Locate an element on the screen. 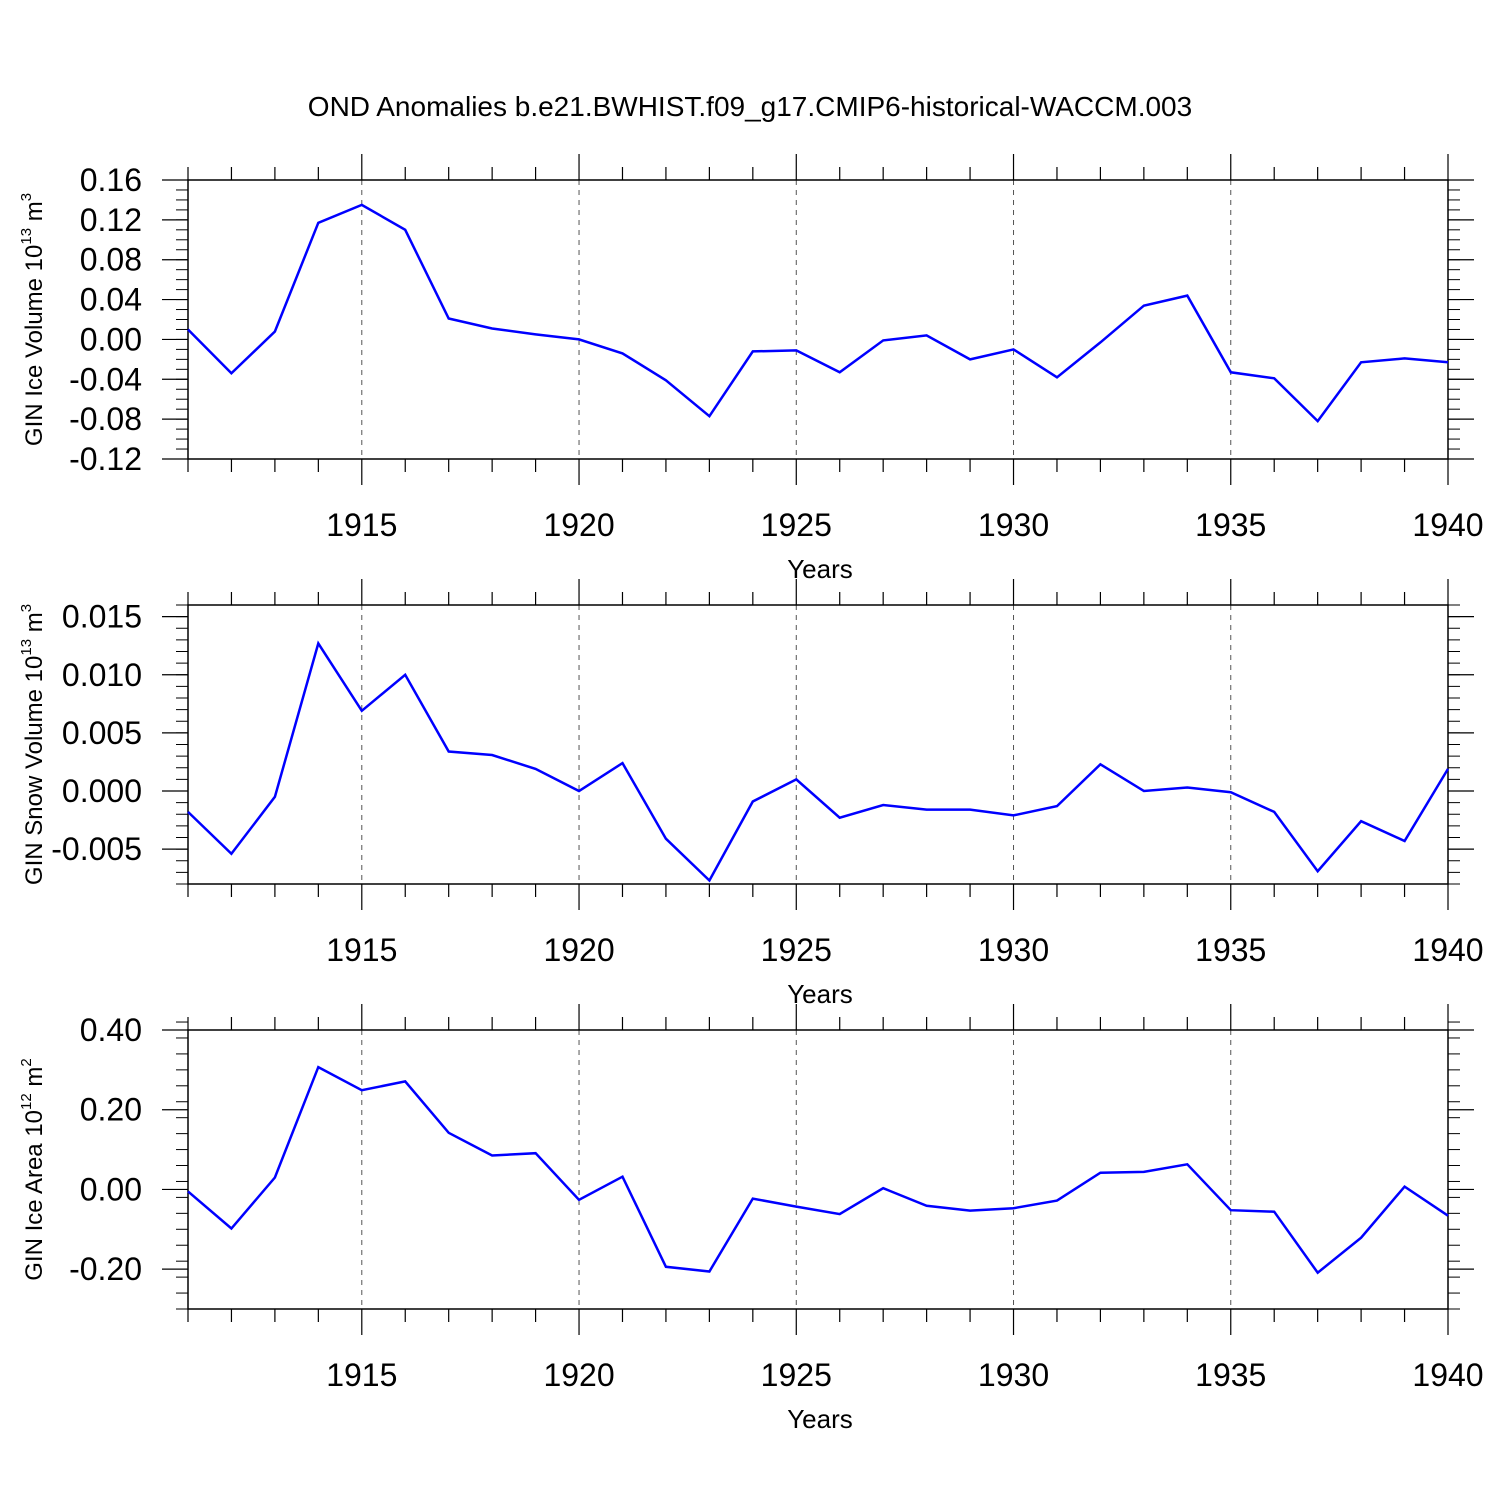 The height and width of the screenshot is (1500, 1500). x-axis-label: Years is located at coordinates (820, 1419).